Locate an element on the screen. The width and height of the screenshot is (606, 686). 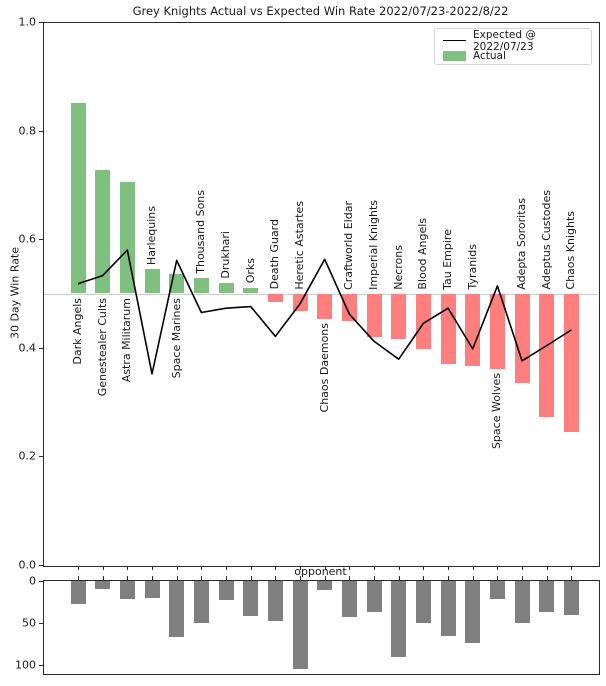
category-label: Orks is located at coordinates (250, 271).